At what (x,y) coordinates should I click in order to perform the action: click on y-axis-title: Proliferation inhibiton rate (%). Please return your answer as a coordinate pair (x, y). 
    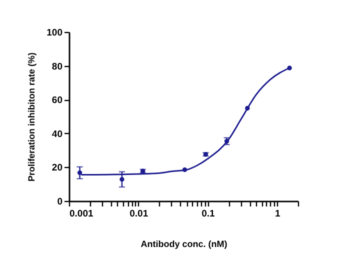
    Looking at the image, I should click on (31, 117).